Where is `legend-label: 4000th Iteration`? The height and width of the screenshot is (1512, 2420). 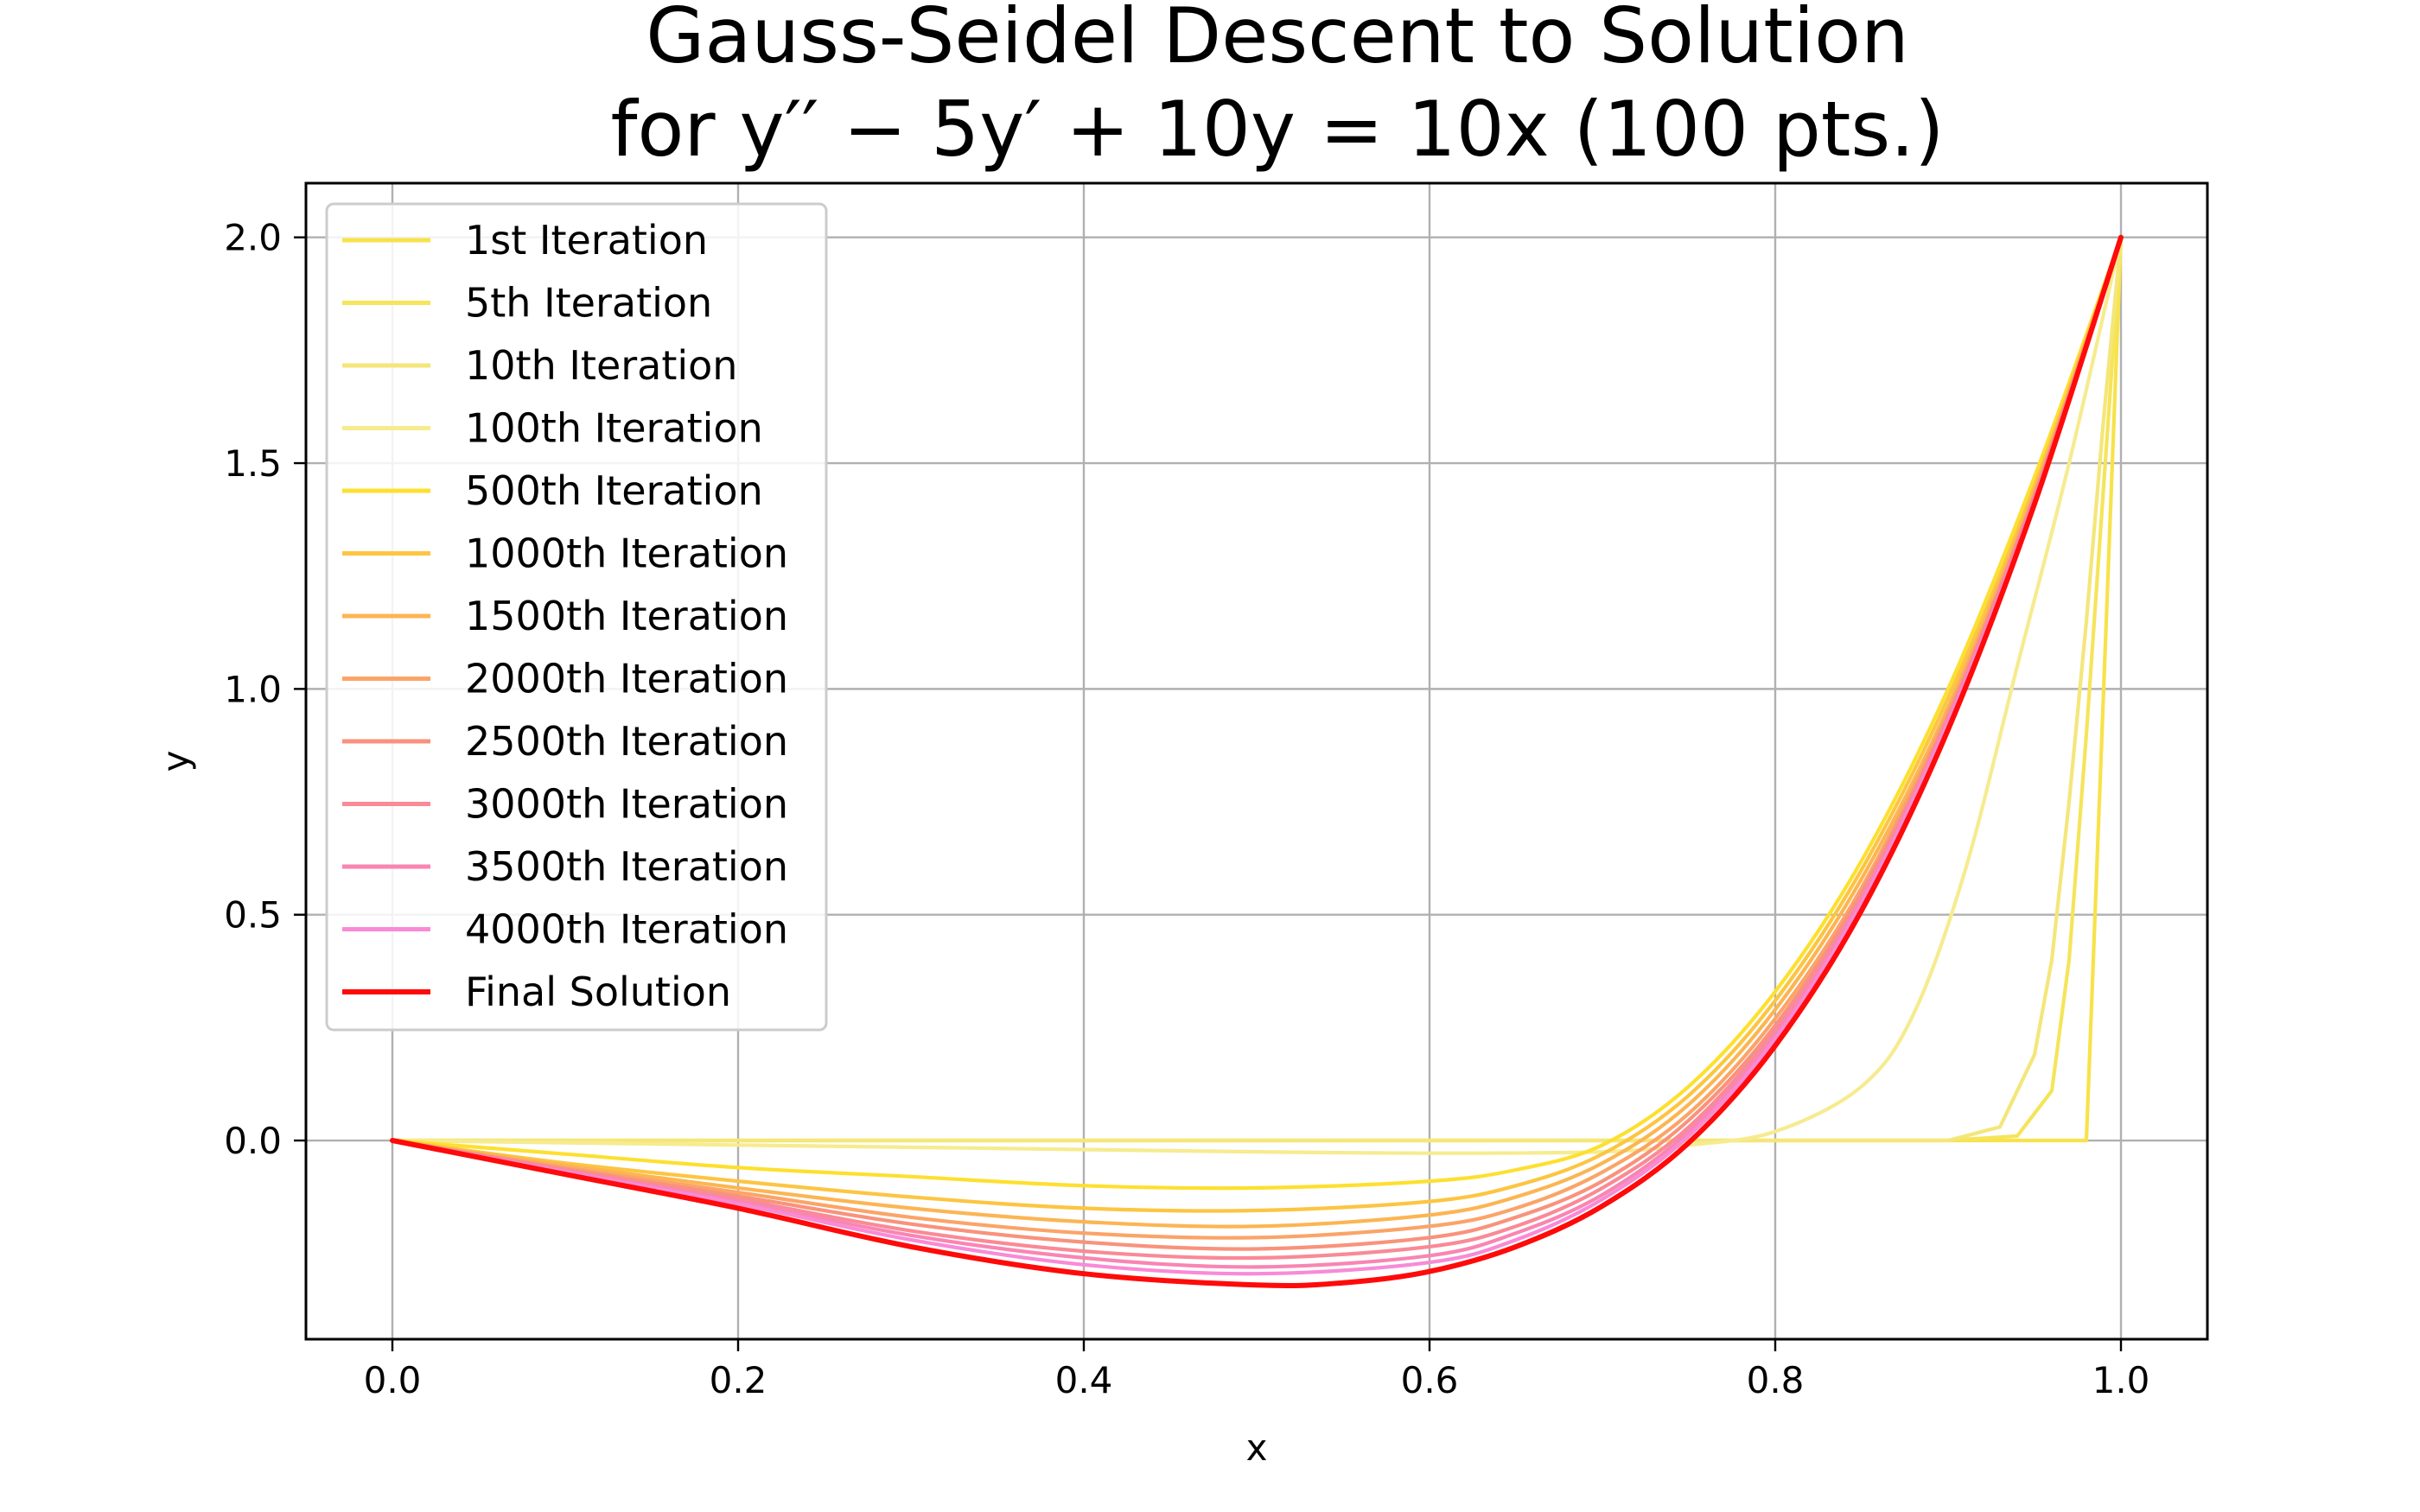
legend-label: 4000th Iteration is located at coordinates (626, 929).